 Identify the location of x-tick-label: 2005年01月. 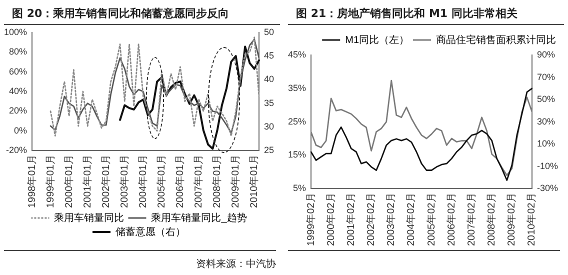
(161, 181).